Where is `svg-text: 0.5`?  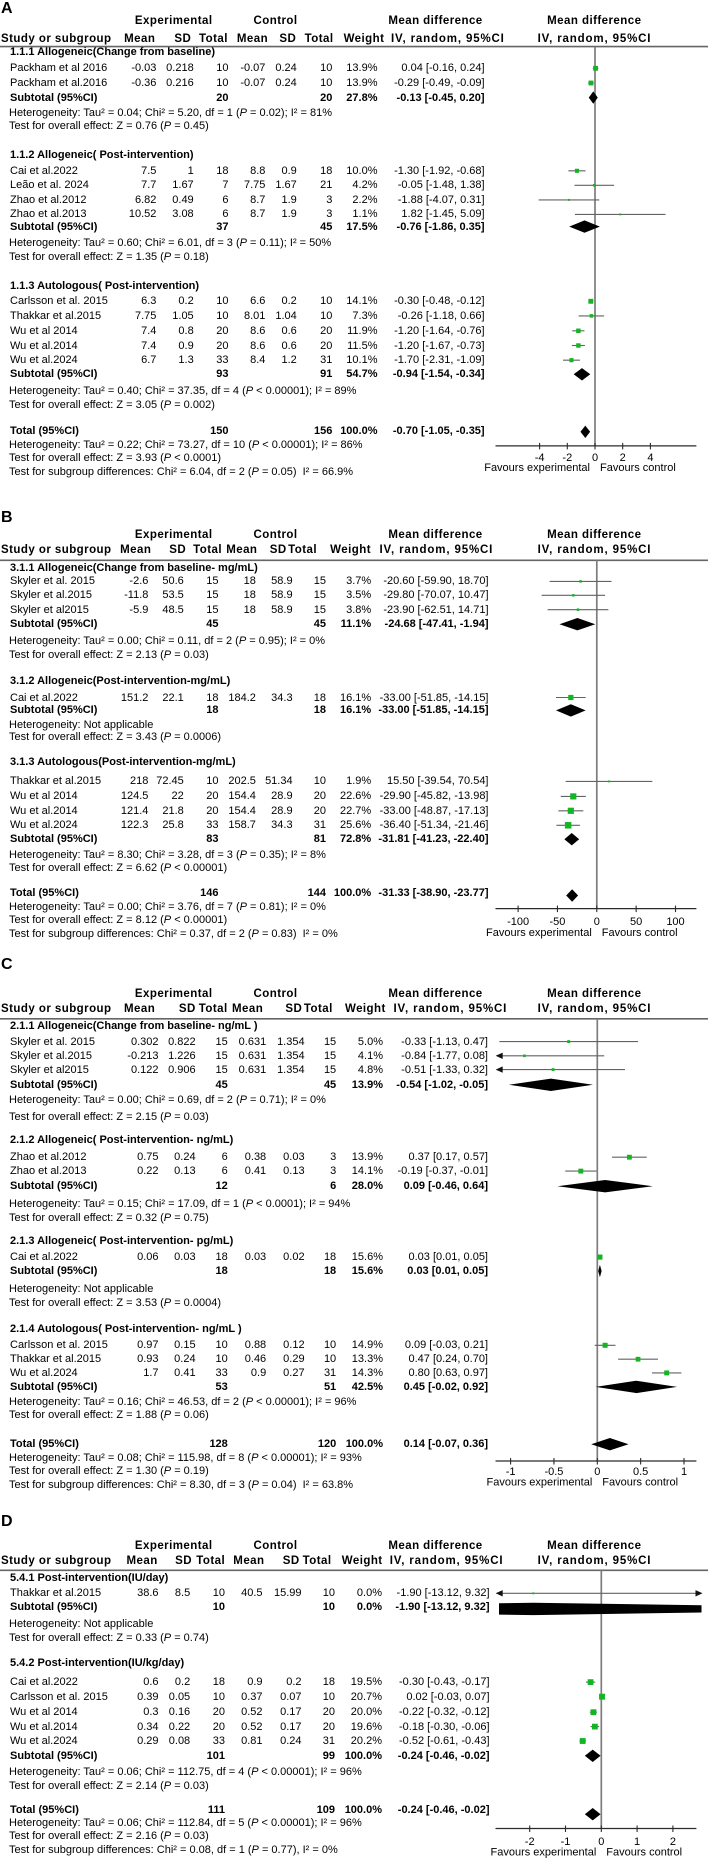 svg-text: 0.5 is located at coordinates (640, 1472).